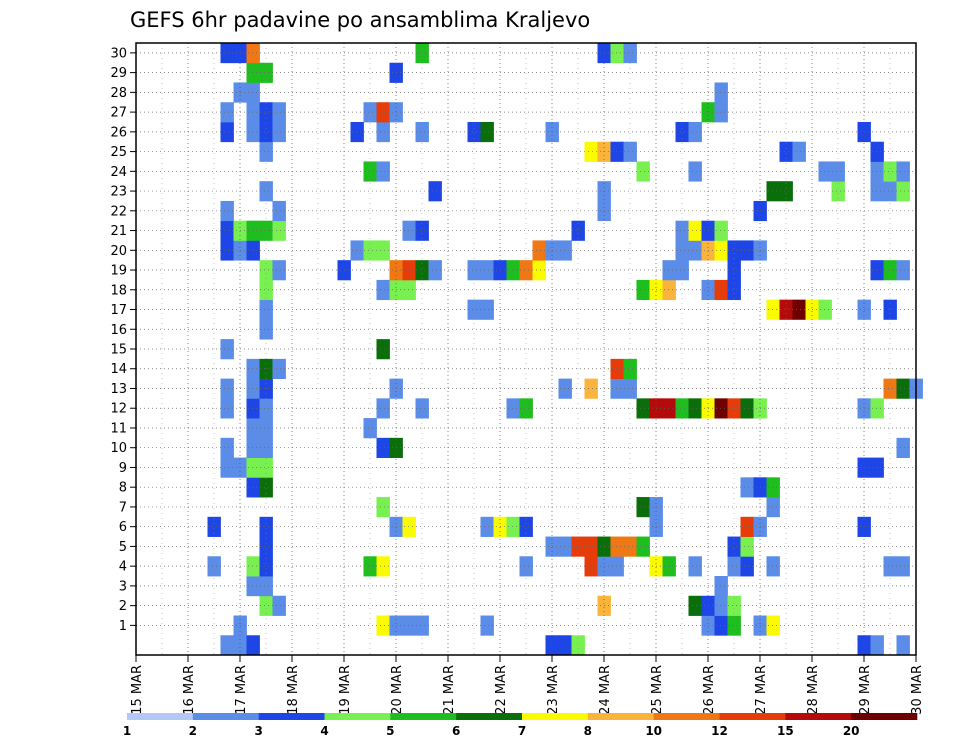 The height and width of the screenshot is (742, 960). I want to click on y-tick-label: 18, so click(118, 290).